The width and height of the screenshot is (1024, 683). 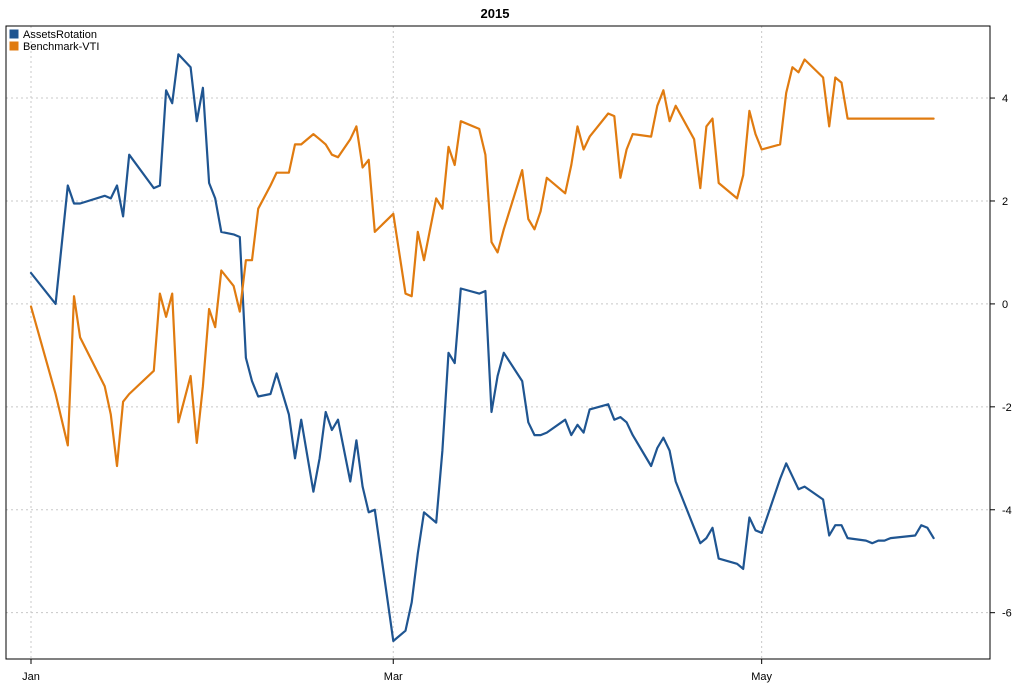 What do you see at coordinates (61, 47) in the screenshot?
I see `legend-label: Benchmark-VTI` at bounding box center [61, 47].